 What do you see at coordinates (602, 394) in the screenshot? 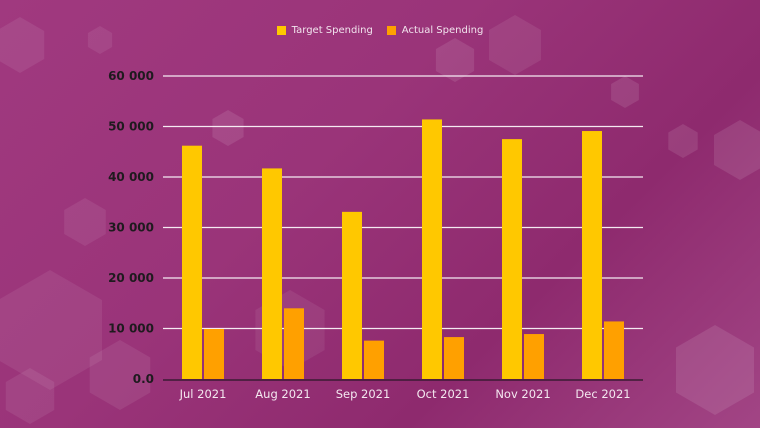
I see `x-tick-label: Dec 2021` at bounding box center [602, 394].